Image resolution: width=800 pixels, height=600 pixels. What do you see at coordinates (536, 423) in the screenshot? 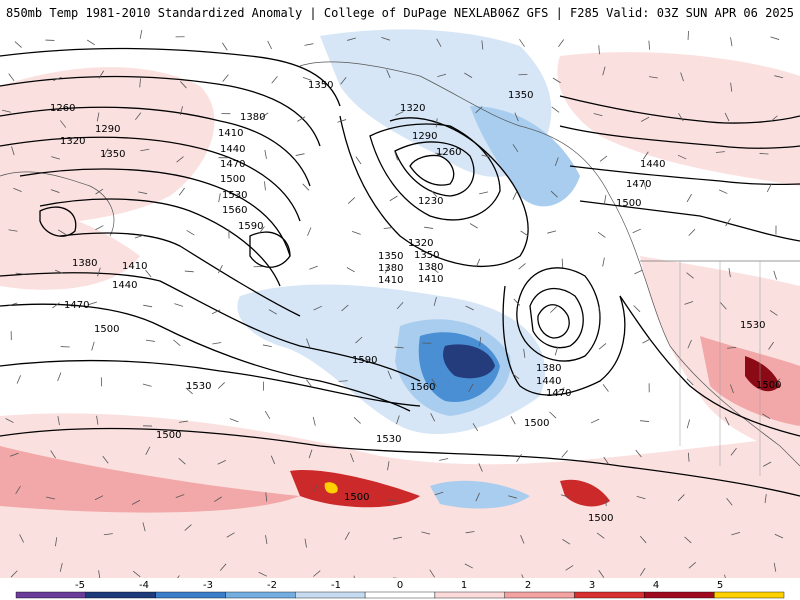
I see `contour-label: 1500` at bounding box center [536, 423].